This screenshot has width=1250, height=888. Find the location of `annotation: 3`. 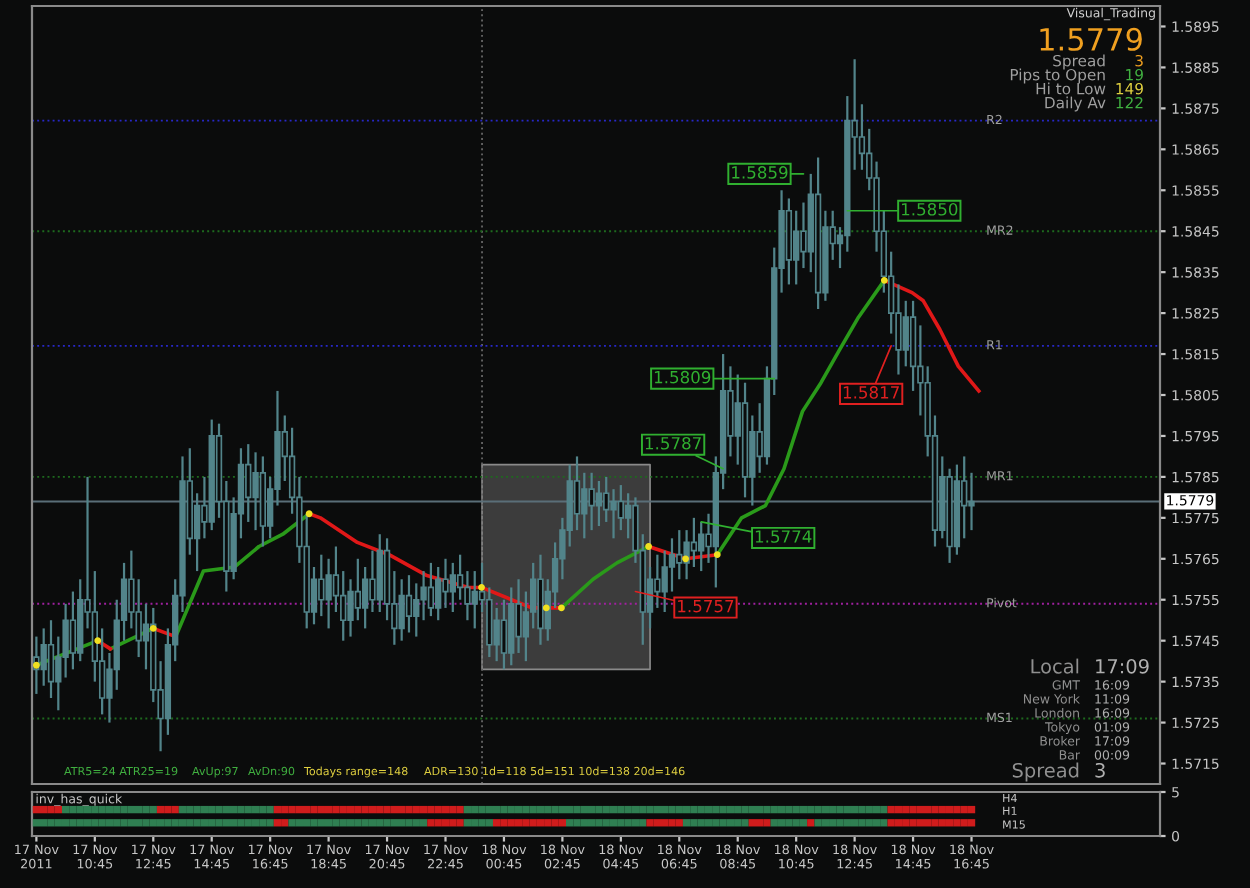

annotation: 3 is located at coordinates (1100, 770).